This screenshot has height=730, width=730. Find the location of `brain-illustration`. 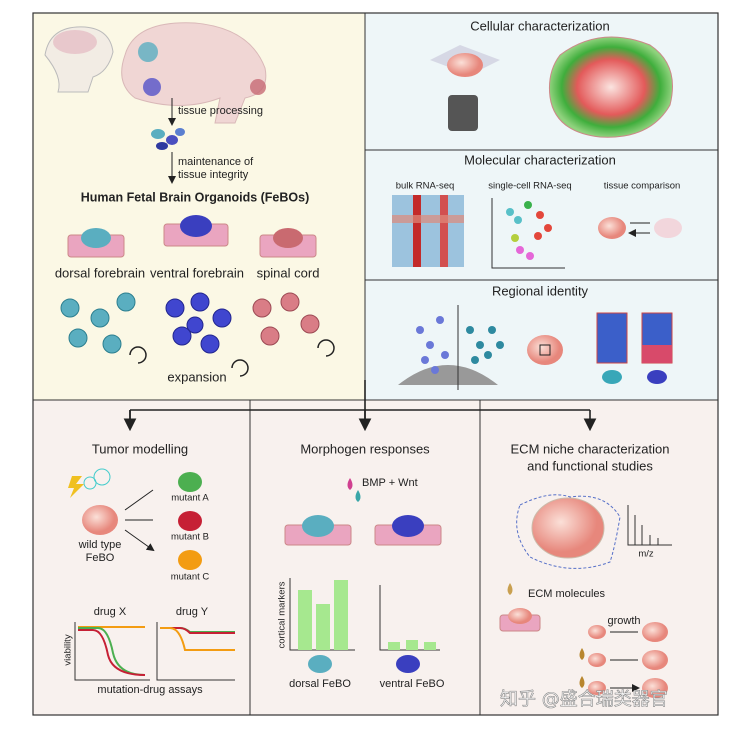

brain-illustration is located at coordinates (155, 103).